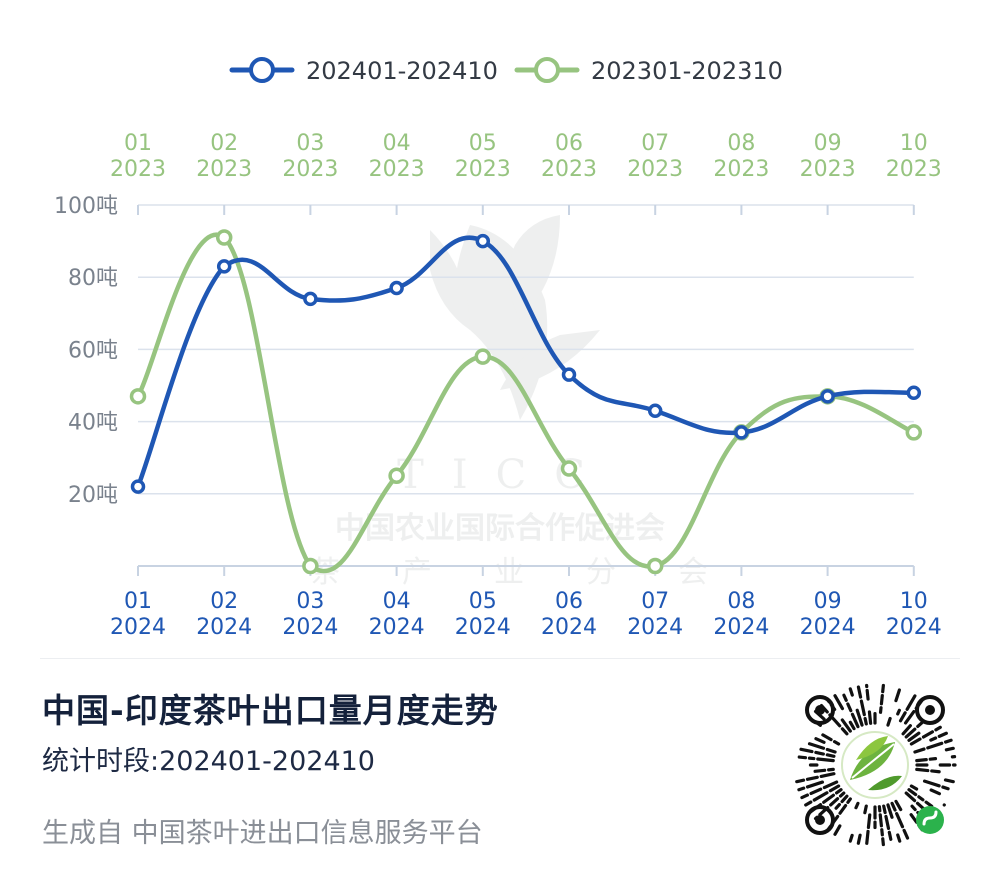 The height and width of the screenshot is (884, 1000). What do you see at coordinates (93, 350) in the screenshot?
I see `y-tick-label: 60吨` at bounding box center [93, 350].